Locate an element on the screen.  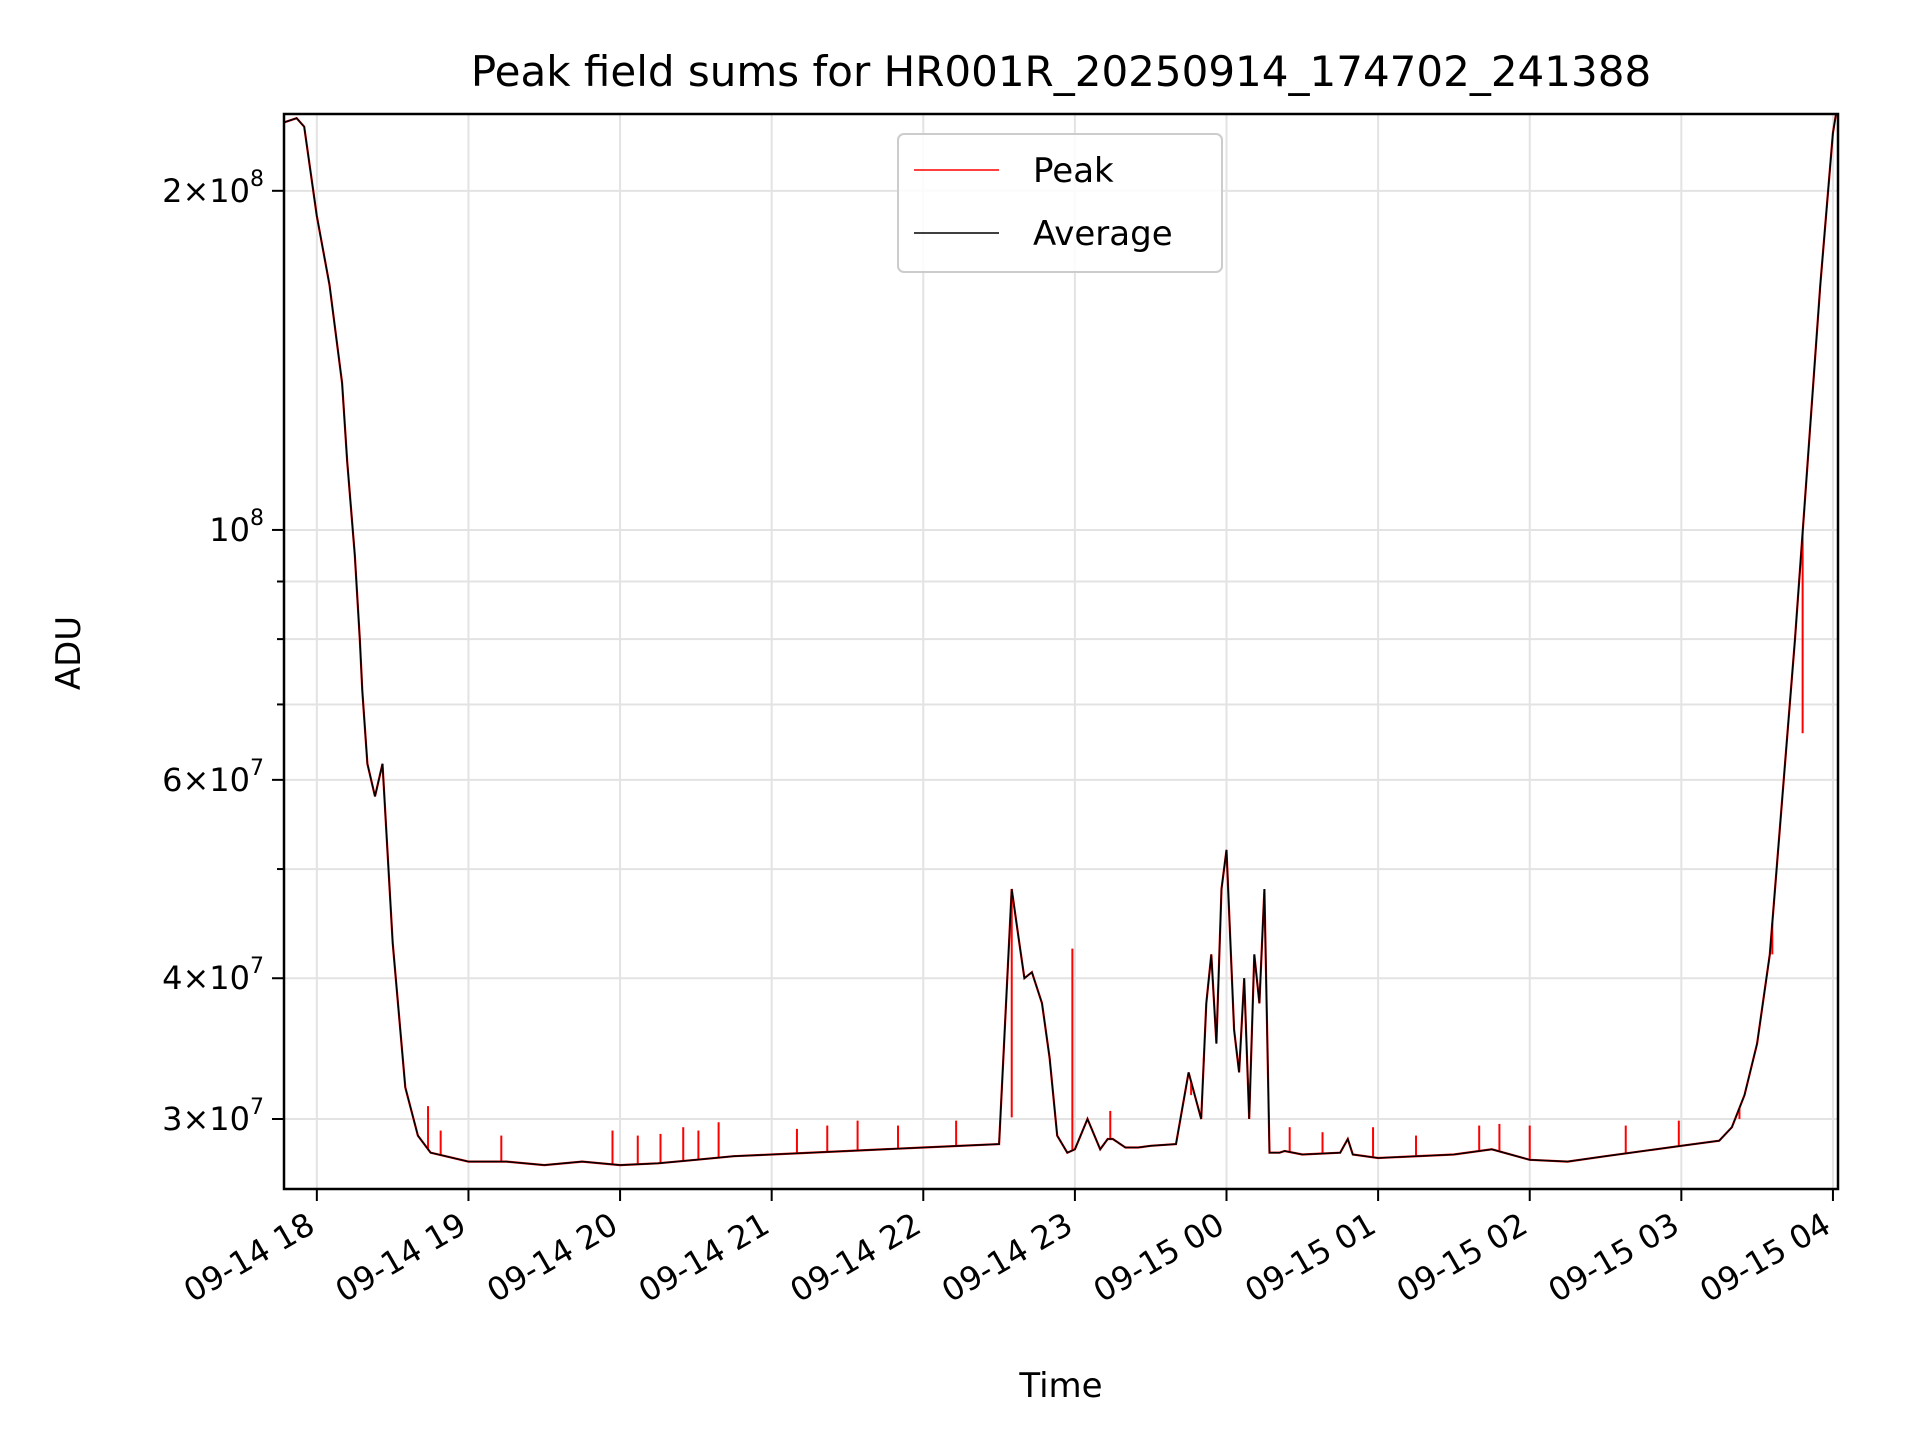
y-tick-label: 2×108 is located at coordinates (213, 188).